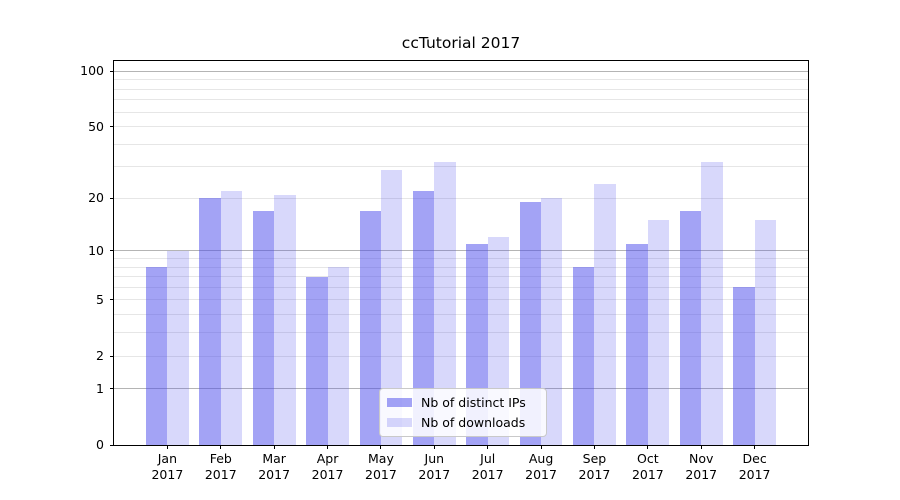  Describe the element at coordinates (167, 466) in the screenshot. I see `x-tick-label-jan: Jan 2017` at that location.